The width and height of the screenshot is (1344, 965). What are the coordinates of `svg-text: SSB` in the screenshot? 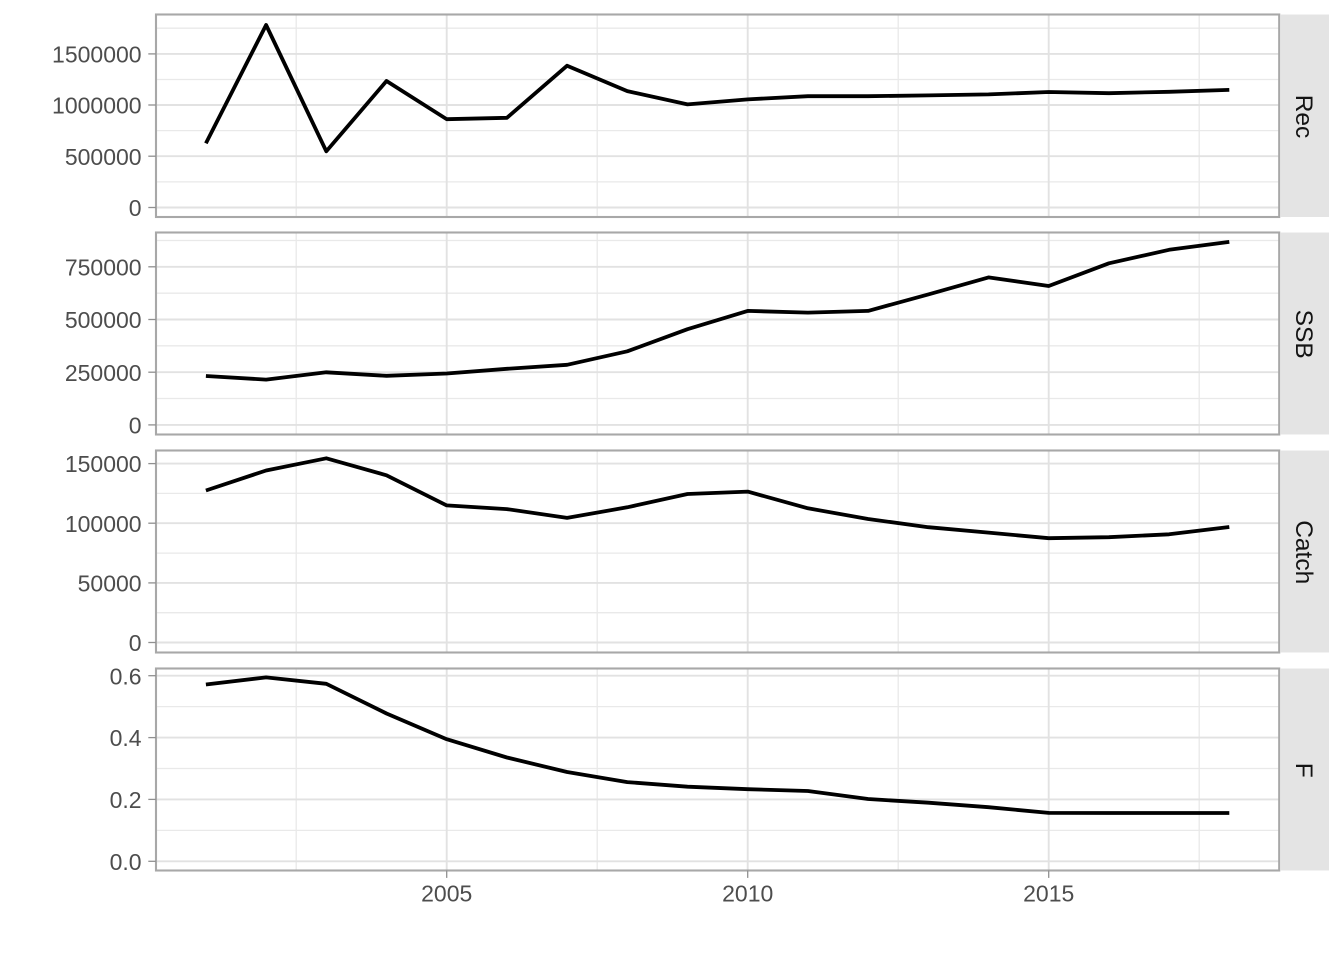 It's located at (1303, 334).